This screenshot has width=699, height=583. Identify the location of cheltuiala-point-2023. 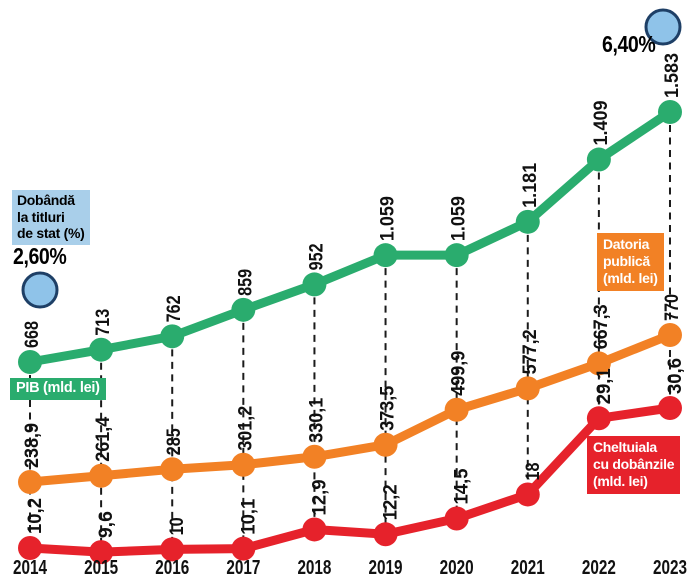
(669, 408).